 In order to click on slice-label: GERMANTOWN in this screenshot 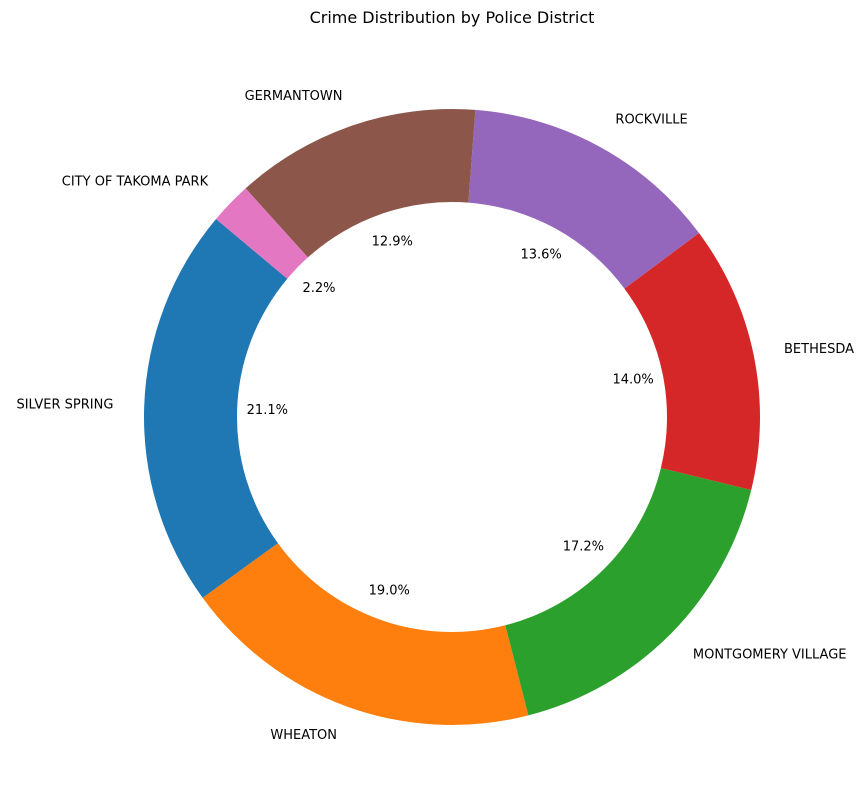, I will do `click(294, 96)`.